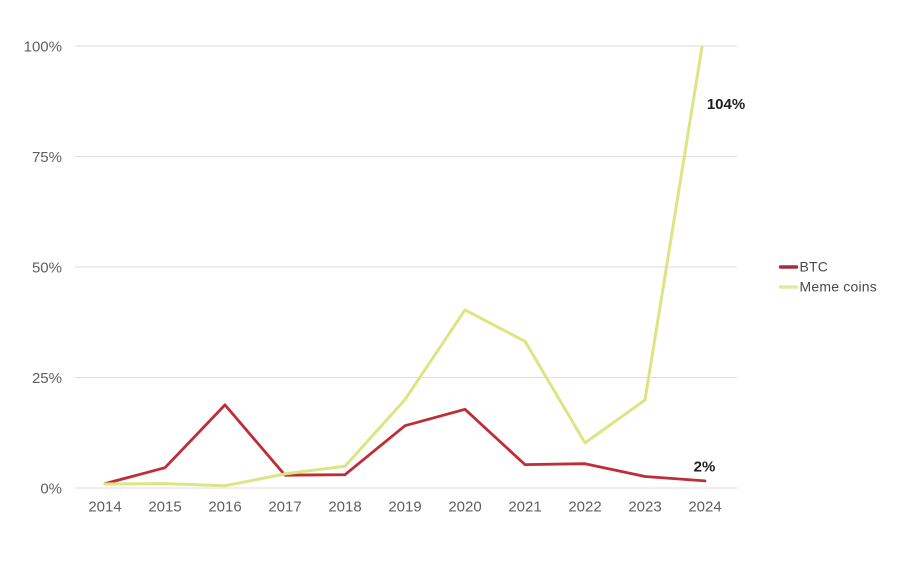 This screenshot has width=900, height=561. What do you see at coordinates (43, 46) in the screenshot?
I see `svg-text: 100%` at bounding box center [43, 46].